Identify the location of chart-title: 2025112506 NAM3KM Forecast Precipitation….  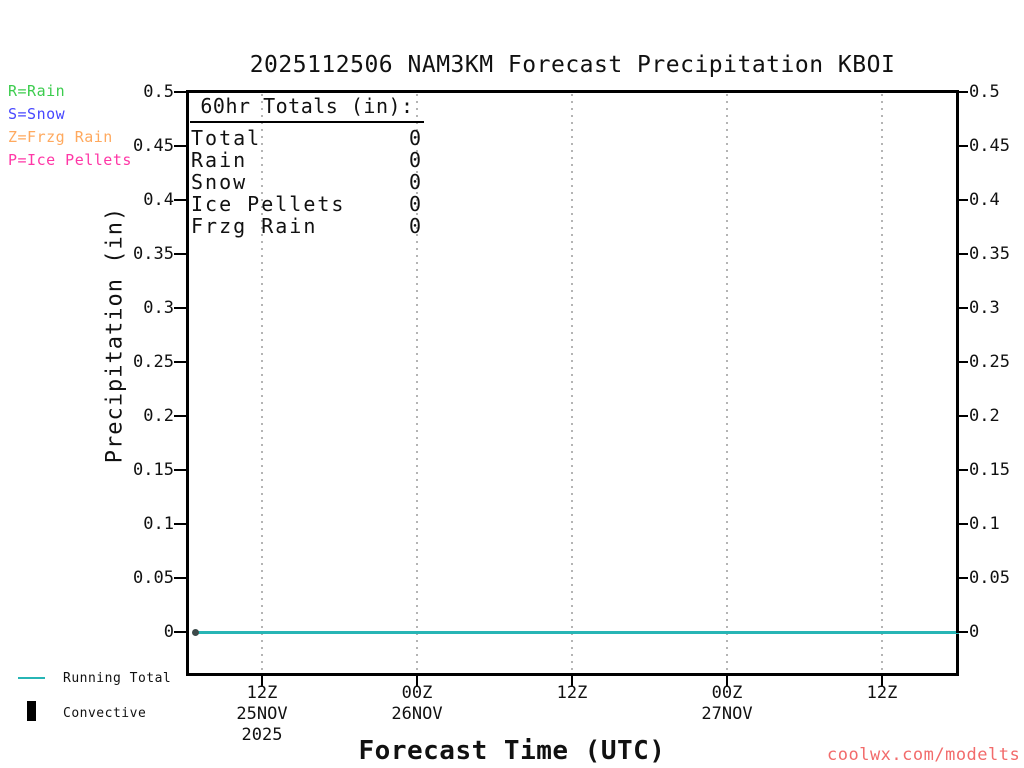
(572, 65).